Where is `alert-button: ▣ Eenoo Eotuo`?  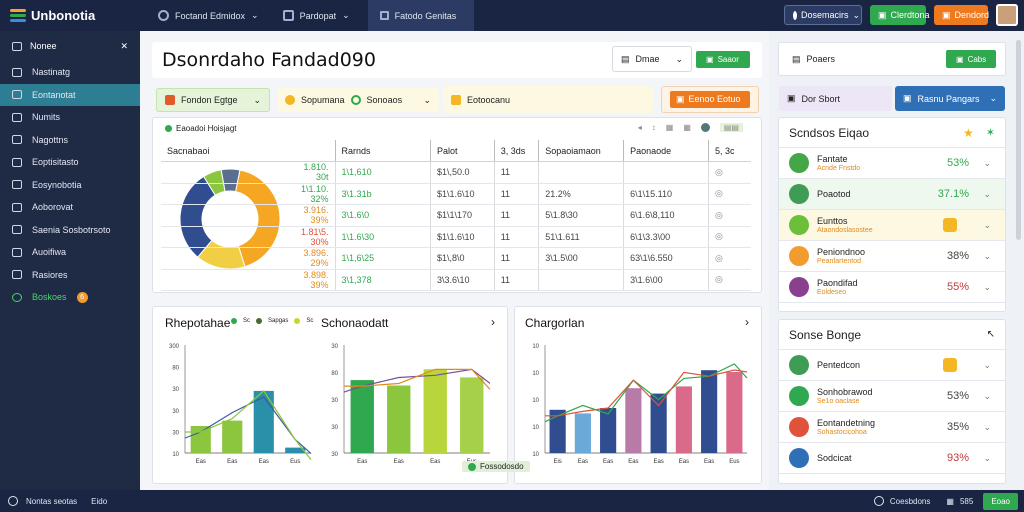 alert-button: ▣ Eenoo Eotuo is located at coordinates (710, 99).